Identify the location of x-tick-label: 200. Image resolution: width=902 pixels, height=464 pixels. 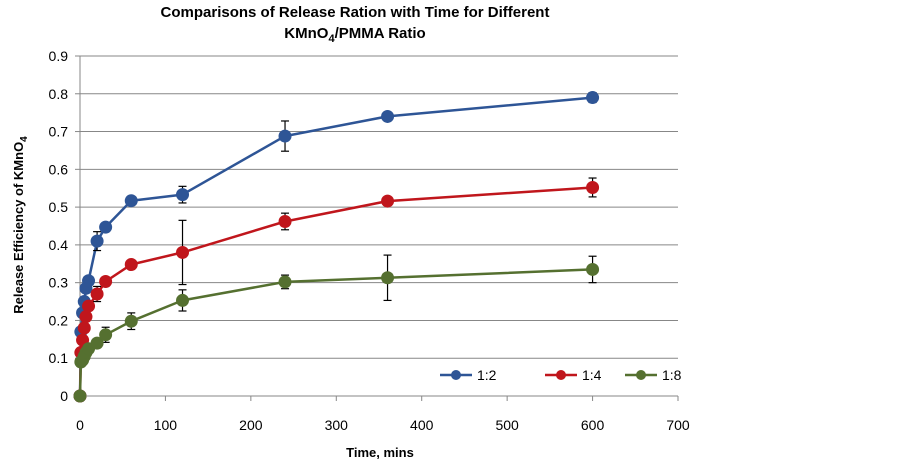
(251, 425).